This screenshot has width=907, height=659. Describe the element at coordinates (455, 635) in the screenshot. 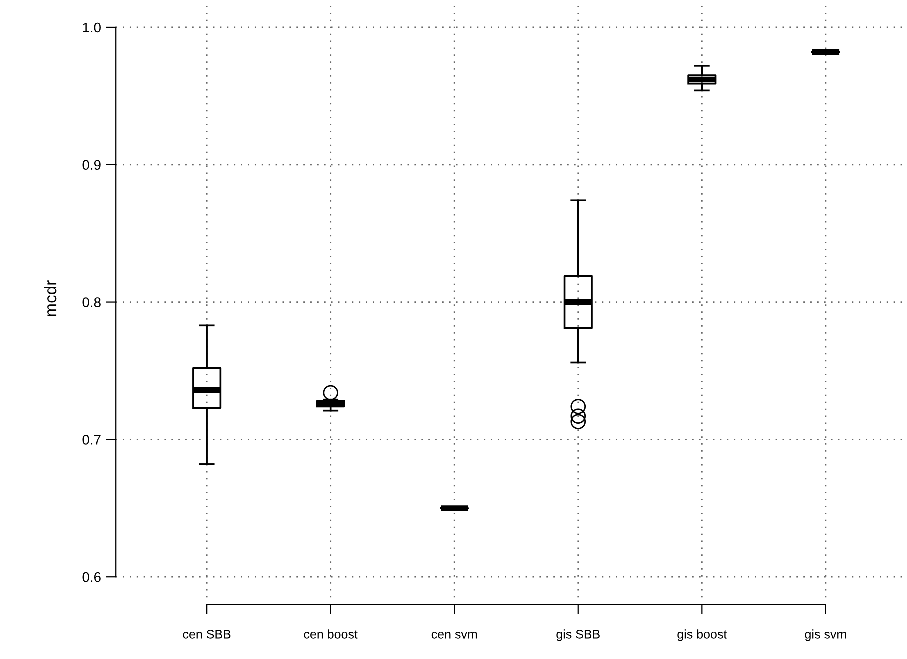

I see `x-tick-label: cen svm` at that location.